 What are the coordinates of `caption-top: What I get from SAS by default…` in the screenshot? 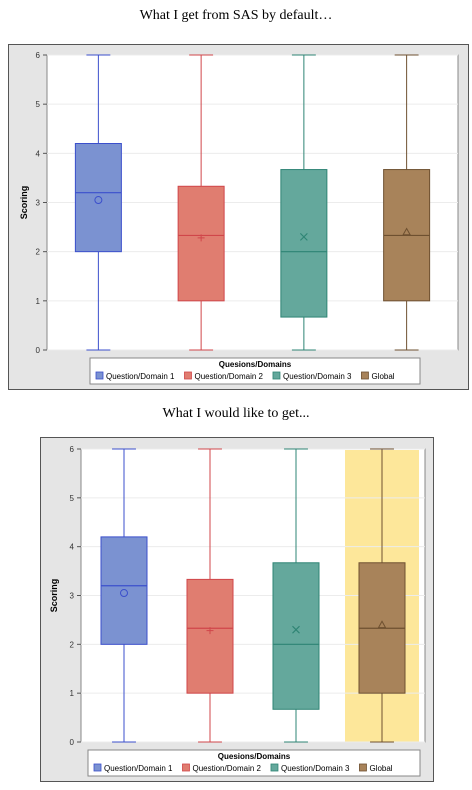 It's located at (236, 15).